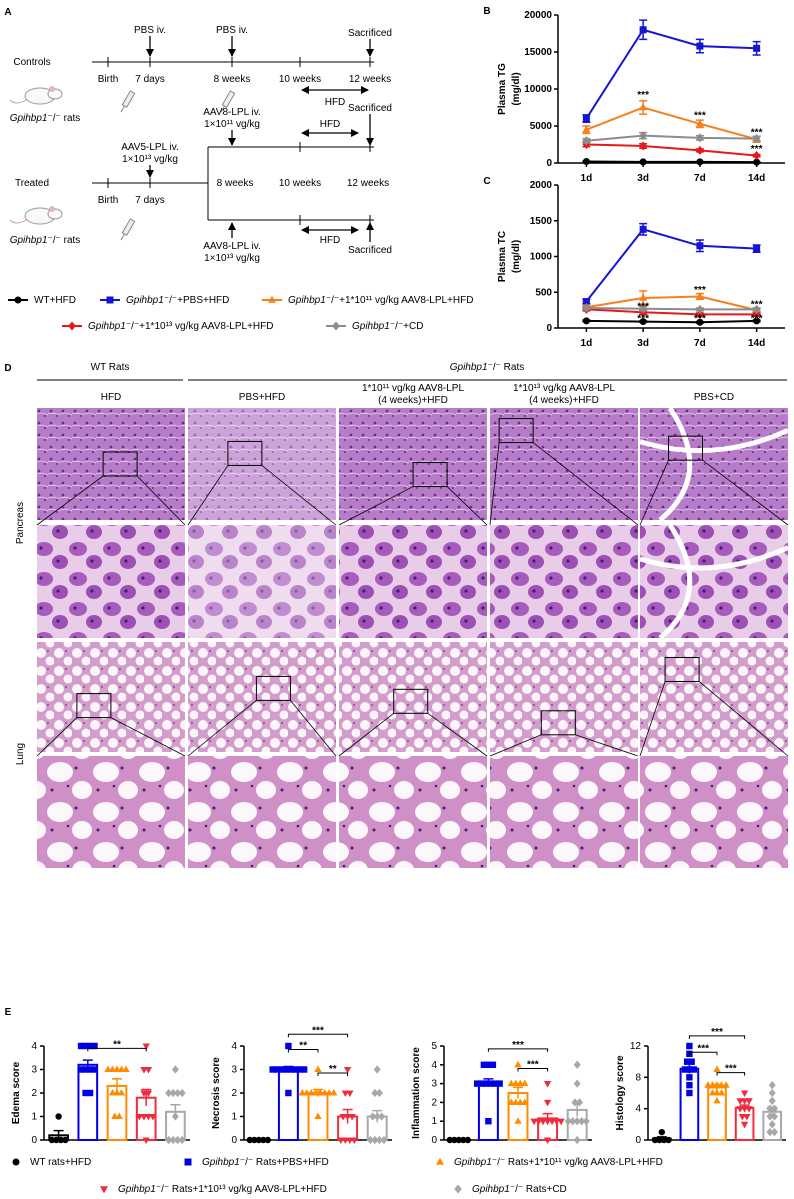 The height and width of the screenshot is (1199, 794). I want to click on text-run: 15000, so click(538, 52).